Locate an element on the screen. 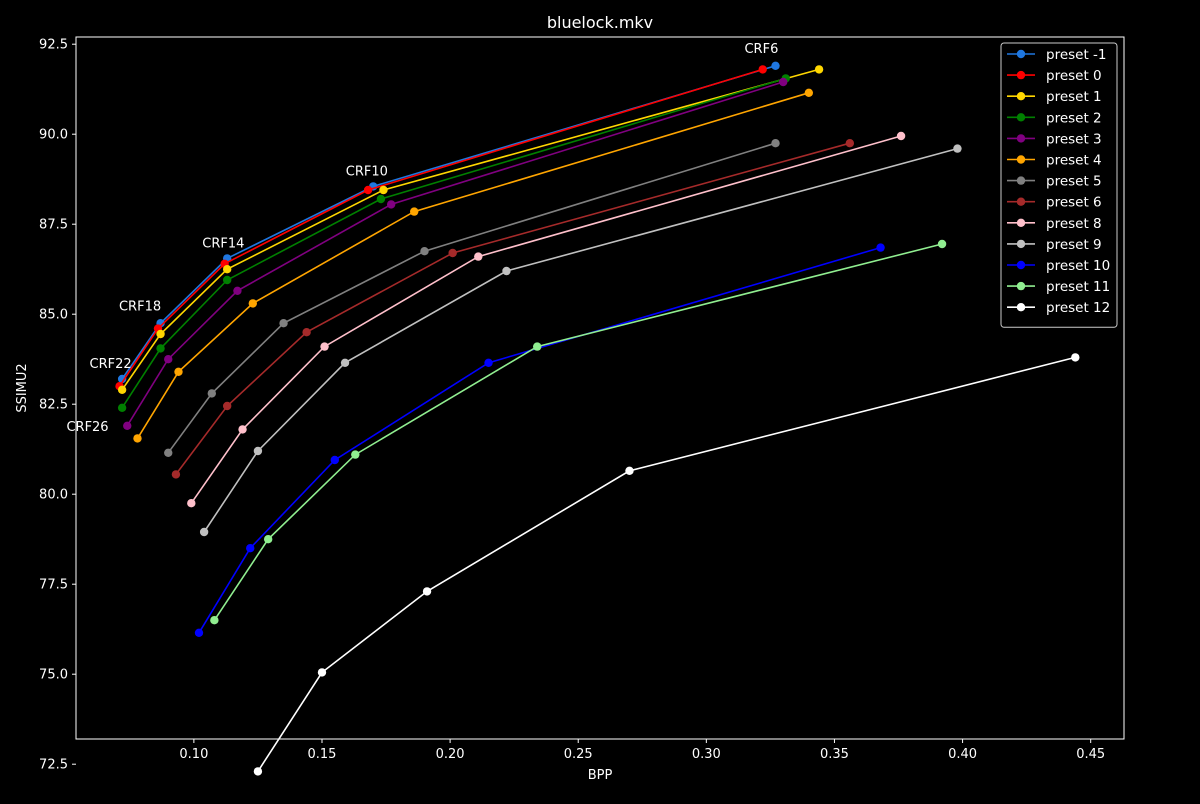 This screenshot has height=804, width=1200. y-tick-label: 85.0 is located at coordinates (53, 315).